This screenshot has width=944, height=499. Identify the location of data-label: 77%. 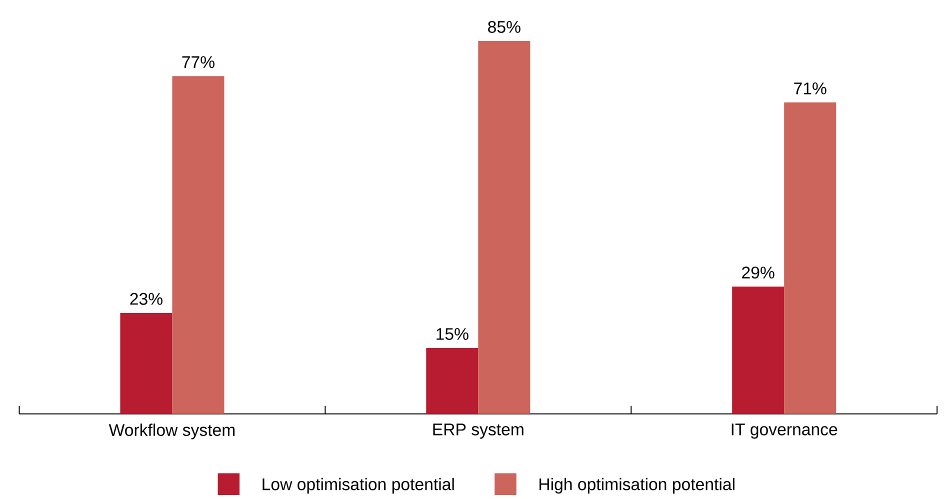
(198, 62).